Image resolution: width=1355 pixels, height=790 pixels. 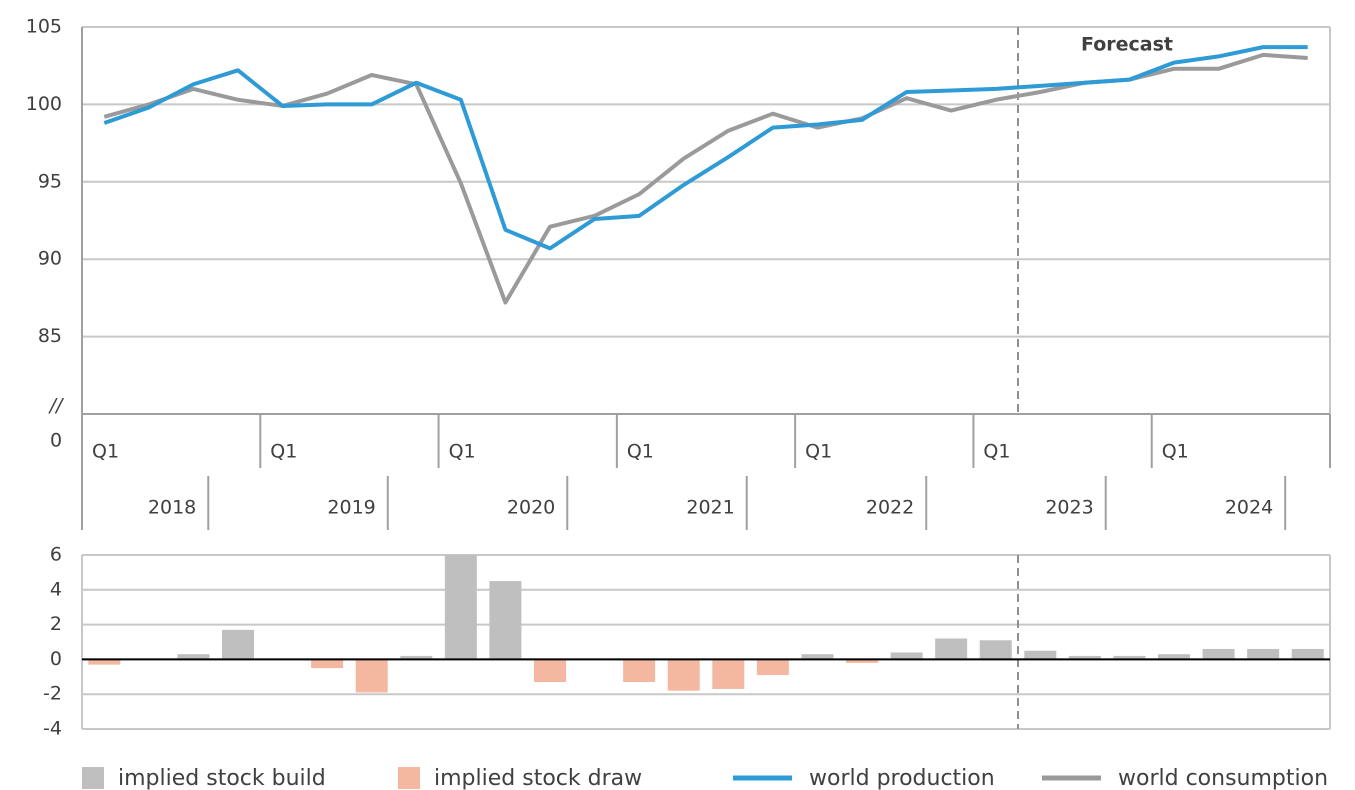 I want to click on forecast-annotation: Forecast, so click(x=1127, y=45).